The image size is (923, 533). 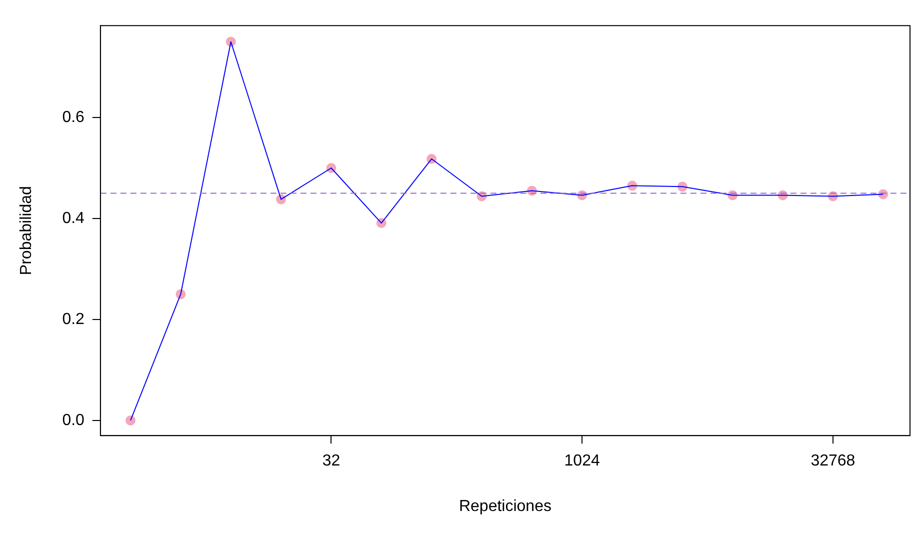 What do you see at coordinates (73, 117) in the screenshot?
I see `y-tick-label: 0.6` at bounding box center [73, 117].